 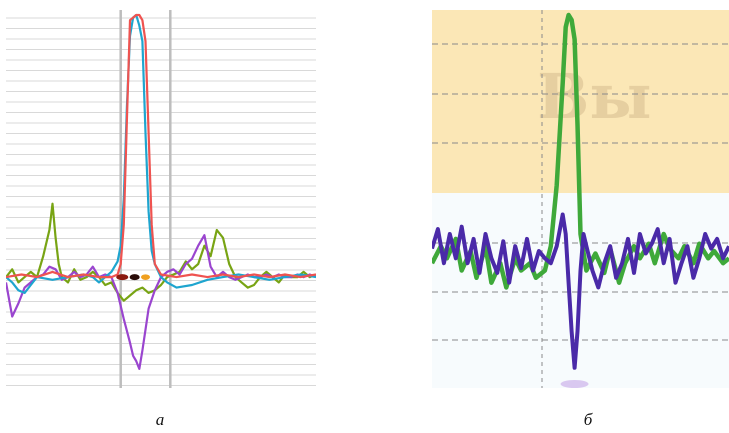 I want to click on caption-b: б, so click(x=588, y=419).